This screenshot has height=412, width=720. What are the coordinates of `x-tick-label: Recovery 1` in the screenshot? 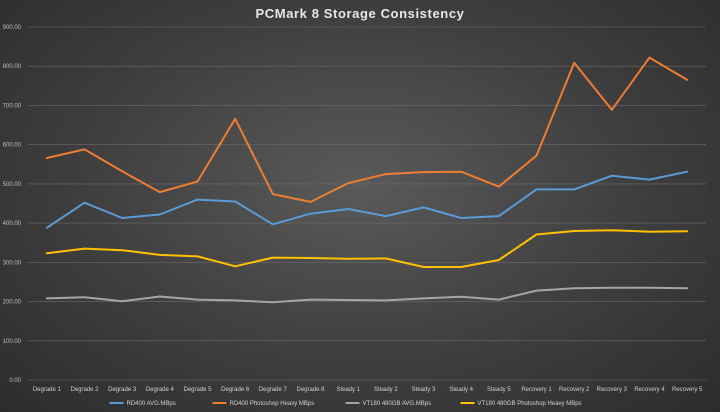 It's located at (536, 390).